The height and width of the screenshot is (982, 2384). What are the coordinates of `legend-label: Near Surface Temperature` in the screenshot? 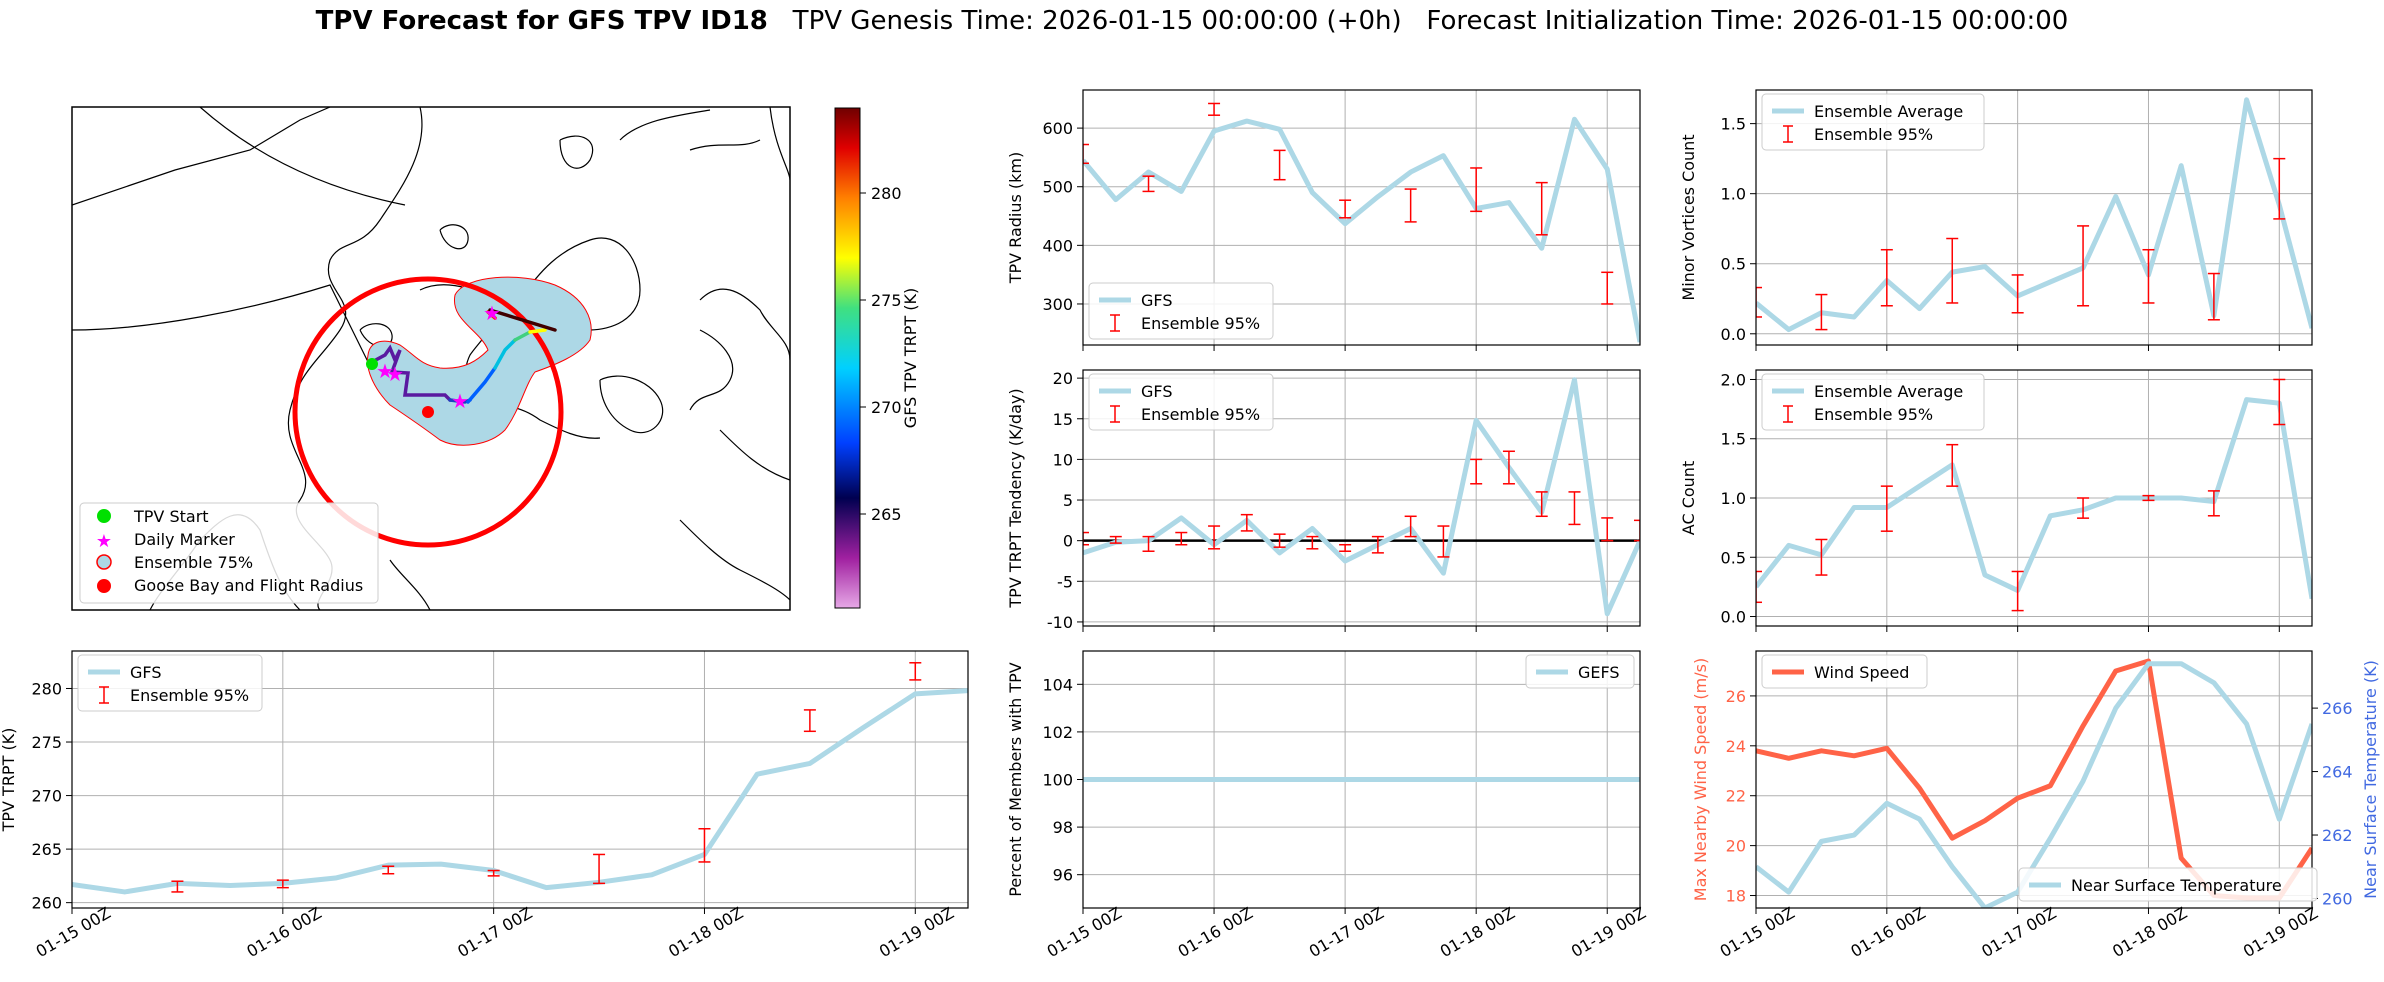 It's located at (2176, 885).